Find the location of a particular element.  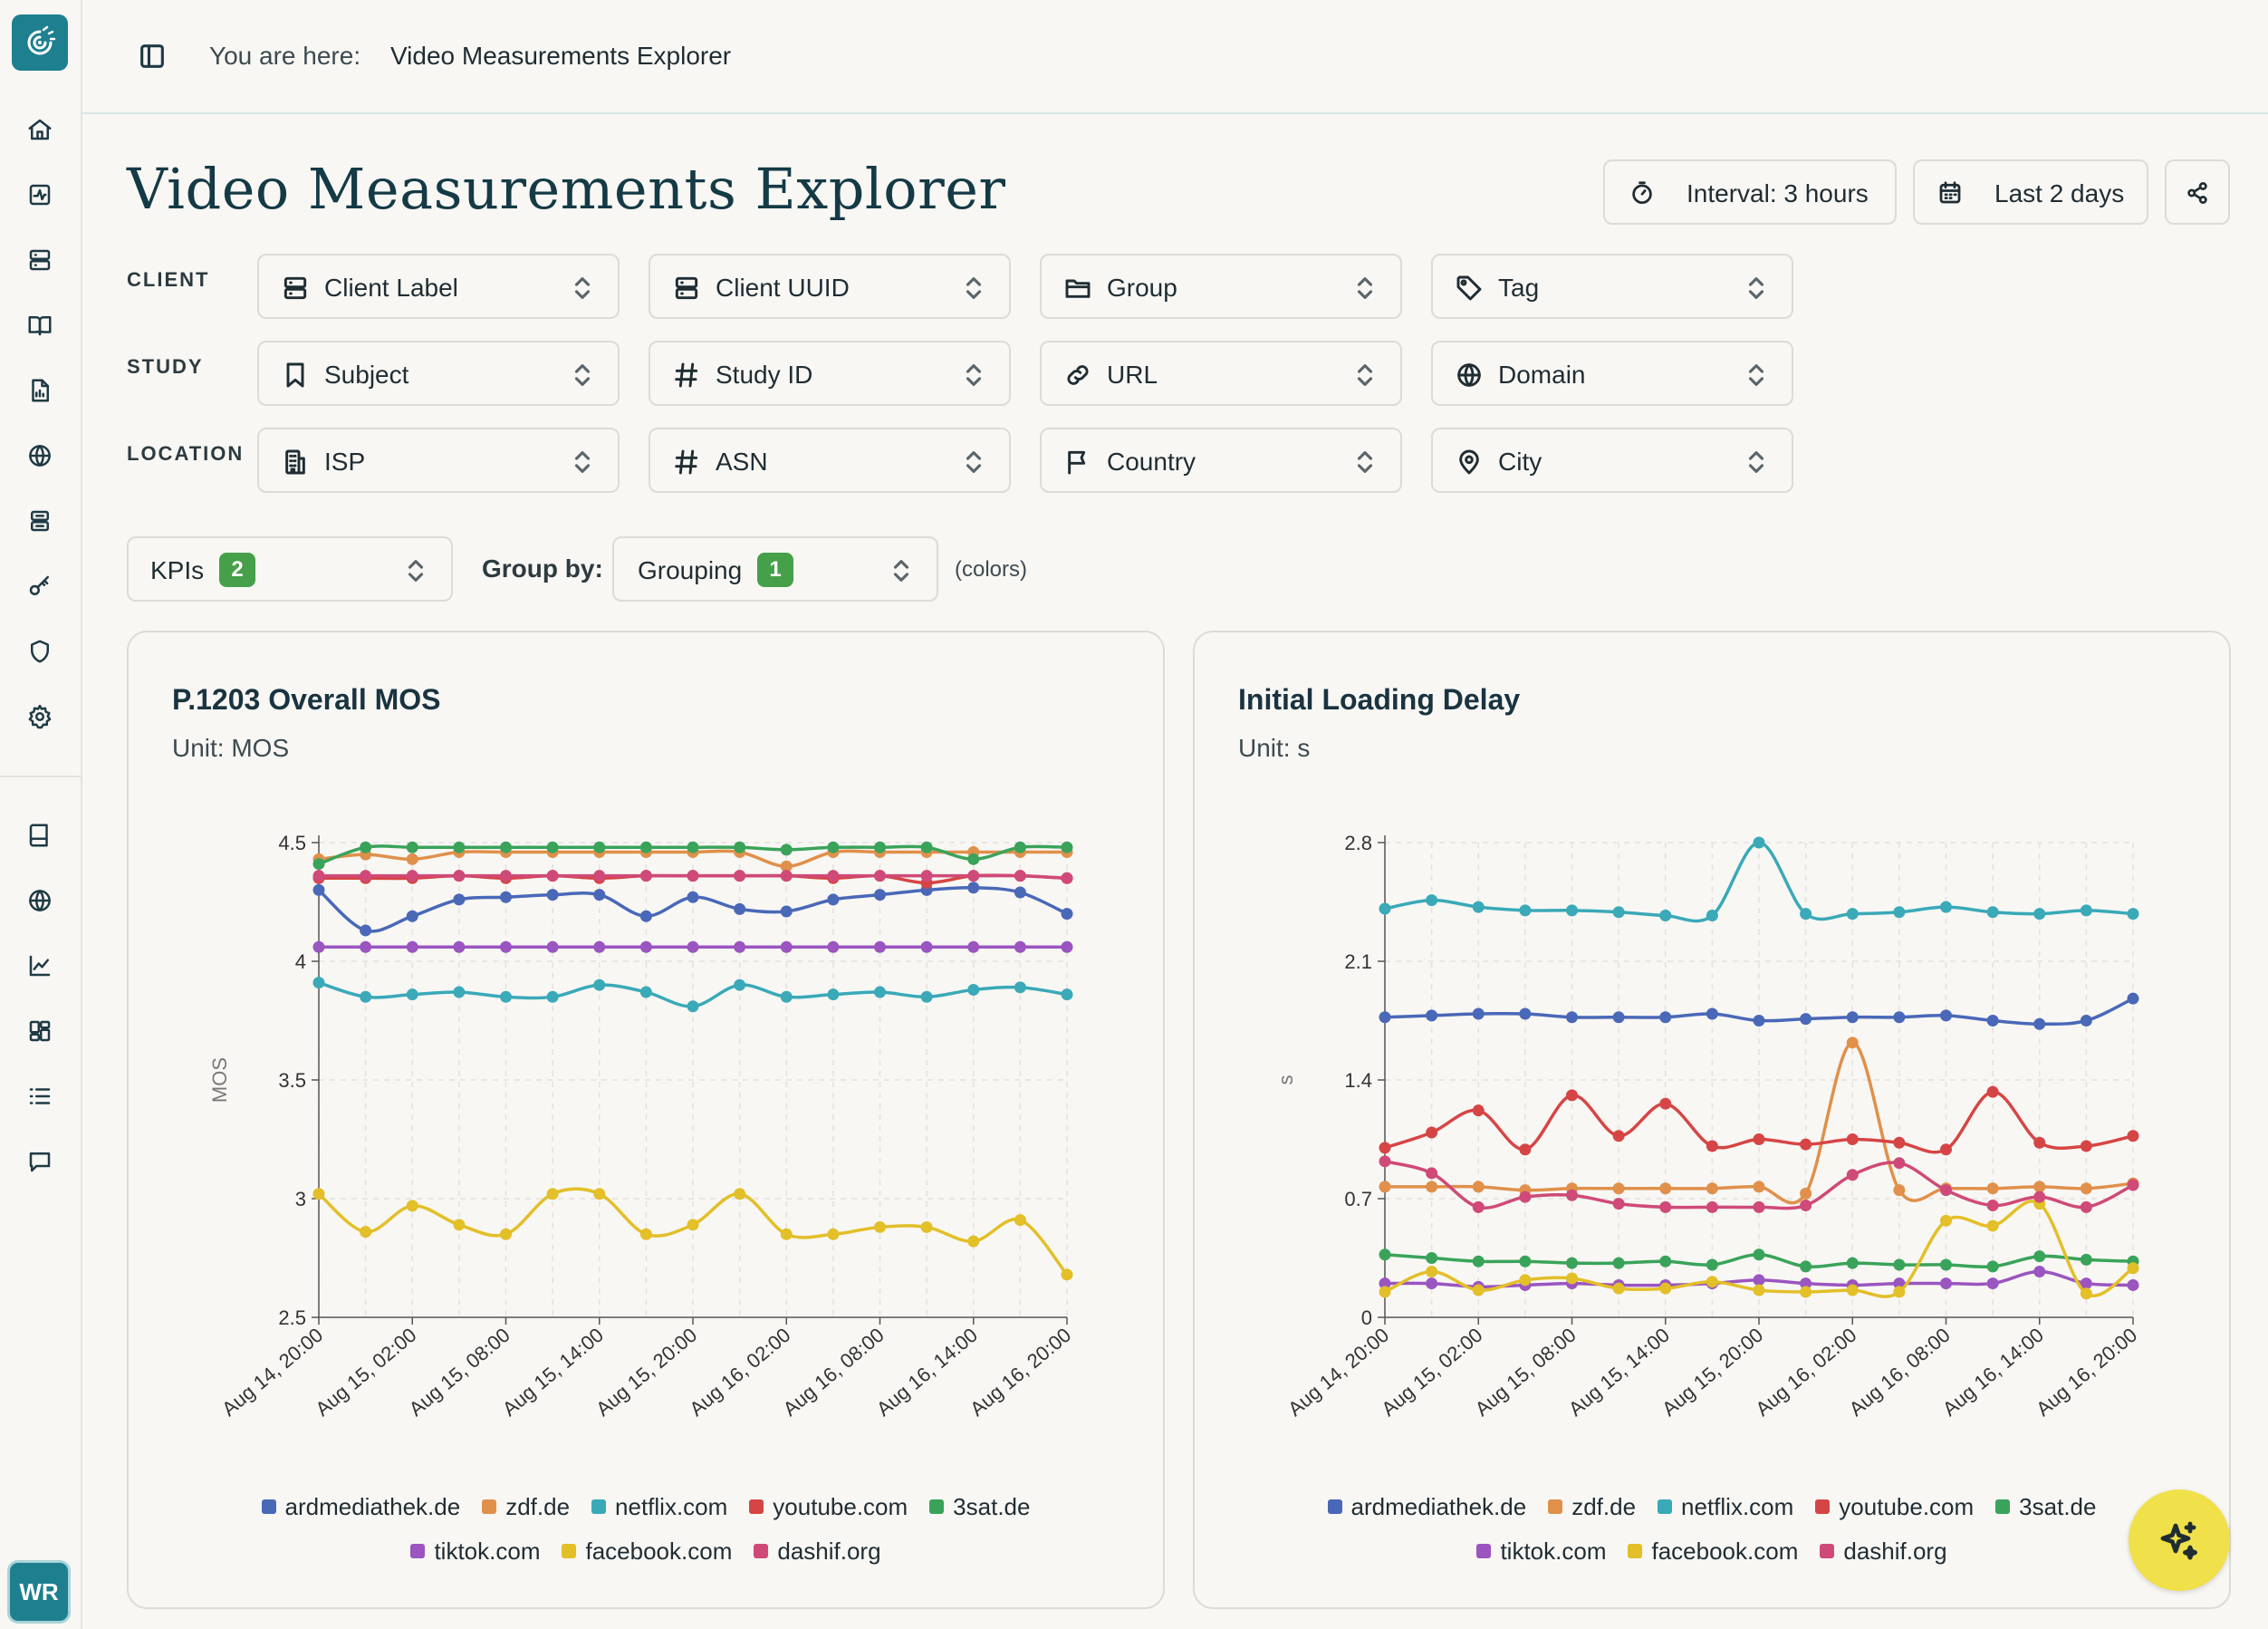

grouping-select: Grouping 1 is located at coordinates (775, 569).